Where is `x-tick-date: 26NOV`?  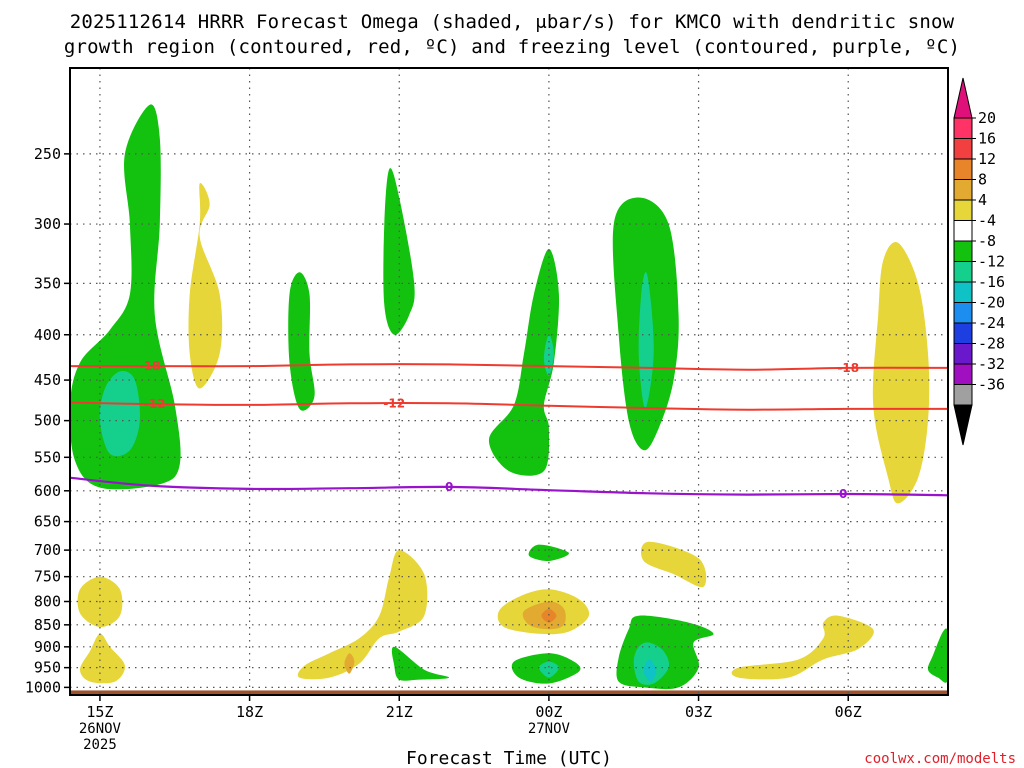
x-tick-date: 26NOV is located at coordinates (100, 729).